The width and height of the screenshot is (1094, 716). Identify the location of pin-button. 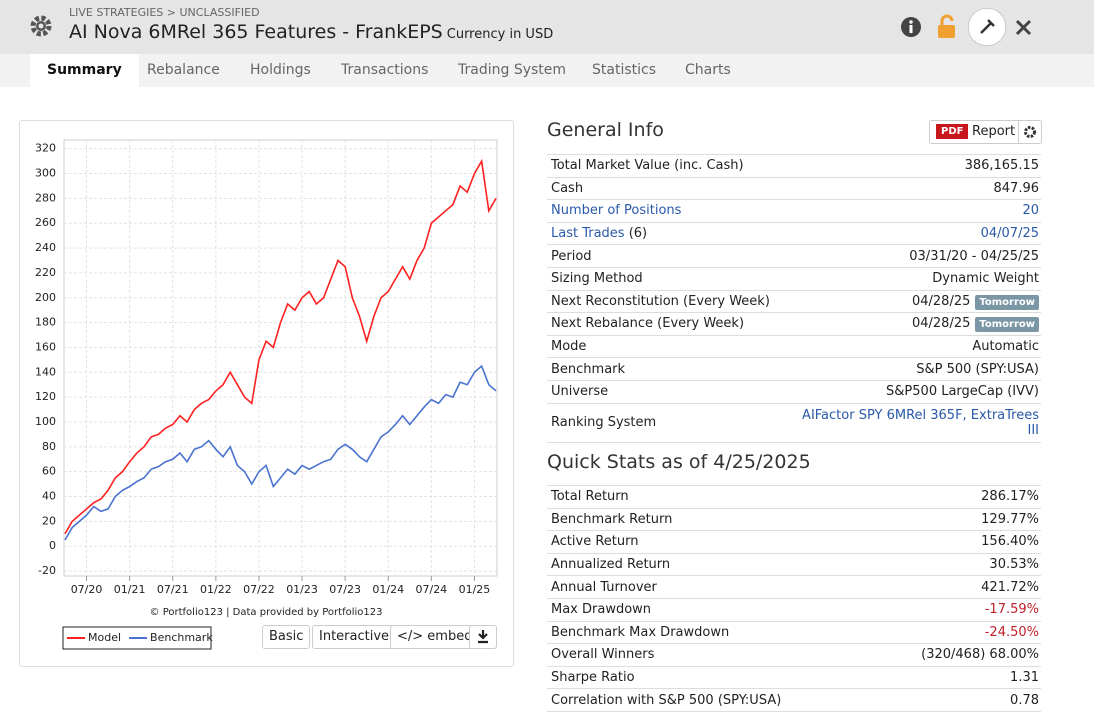
(987, 27).